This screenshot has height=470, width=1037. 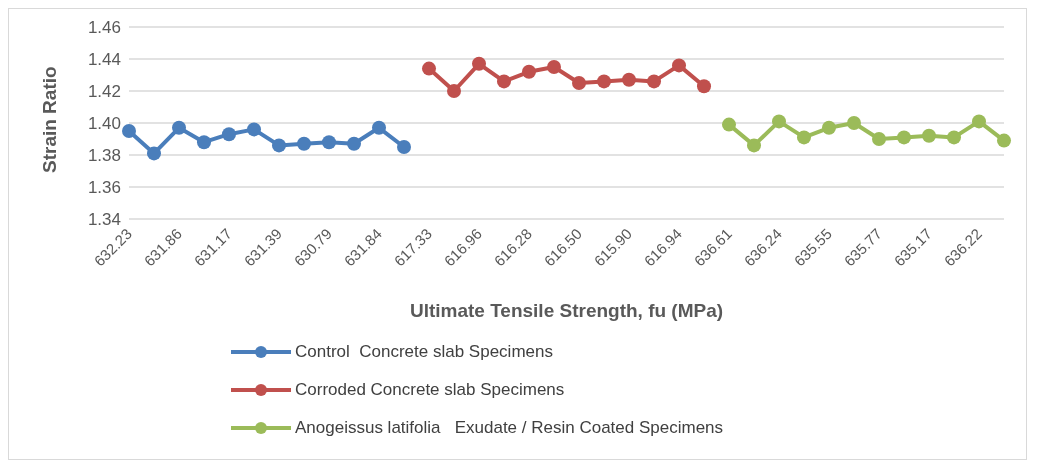 What do you see at coordinates (509, 428) in the screenshot?
I see `legend-label: Anogeissus latifolia Exudate / Resin Coated Specimens` at bounding box center [509, 428].